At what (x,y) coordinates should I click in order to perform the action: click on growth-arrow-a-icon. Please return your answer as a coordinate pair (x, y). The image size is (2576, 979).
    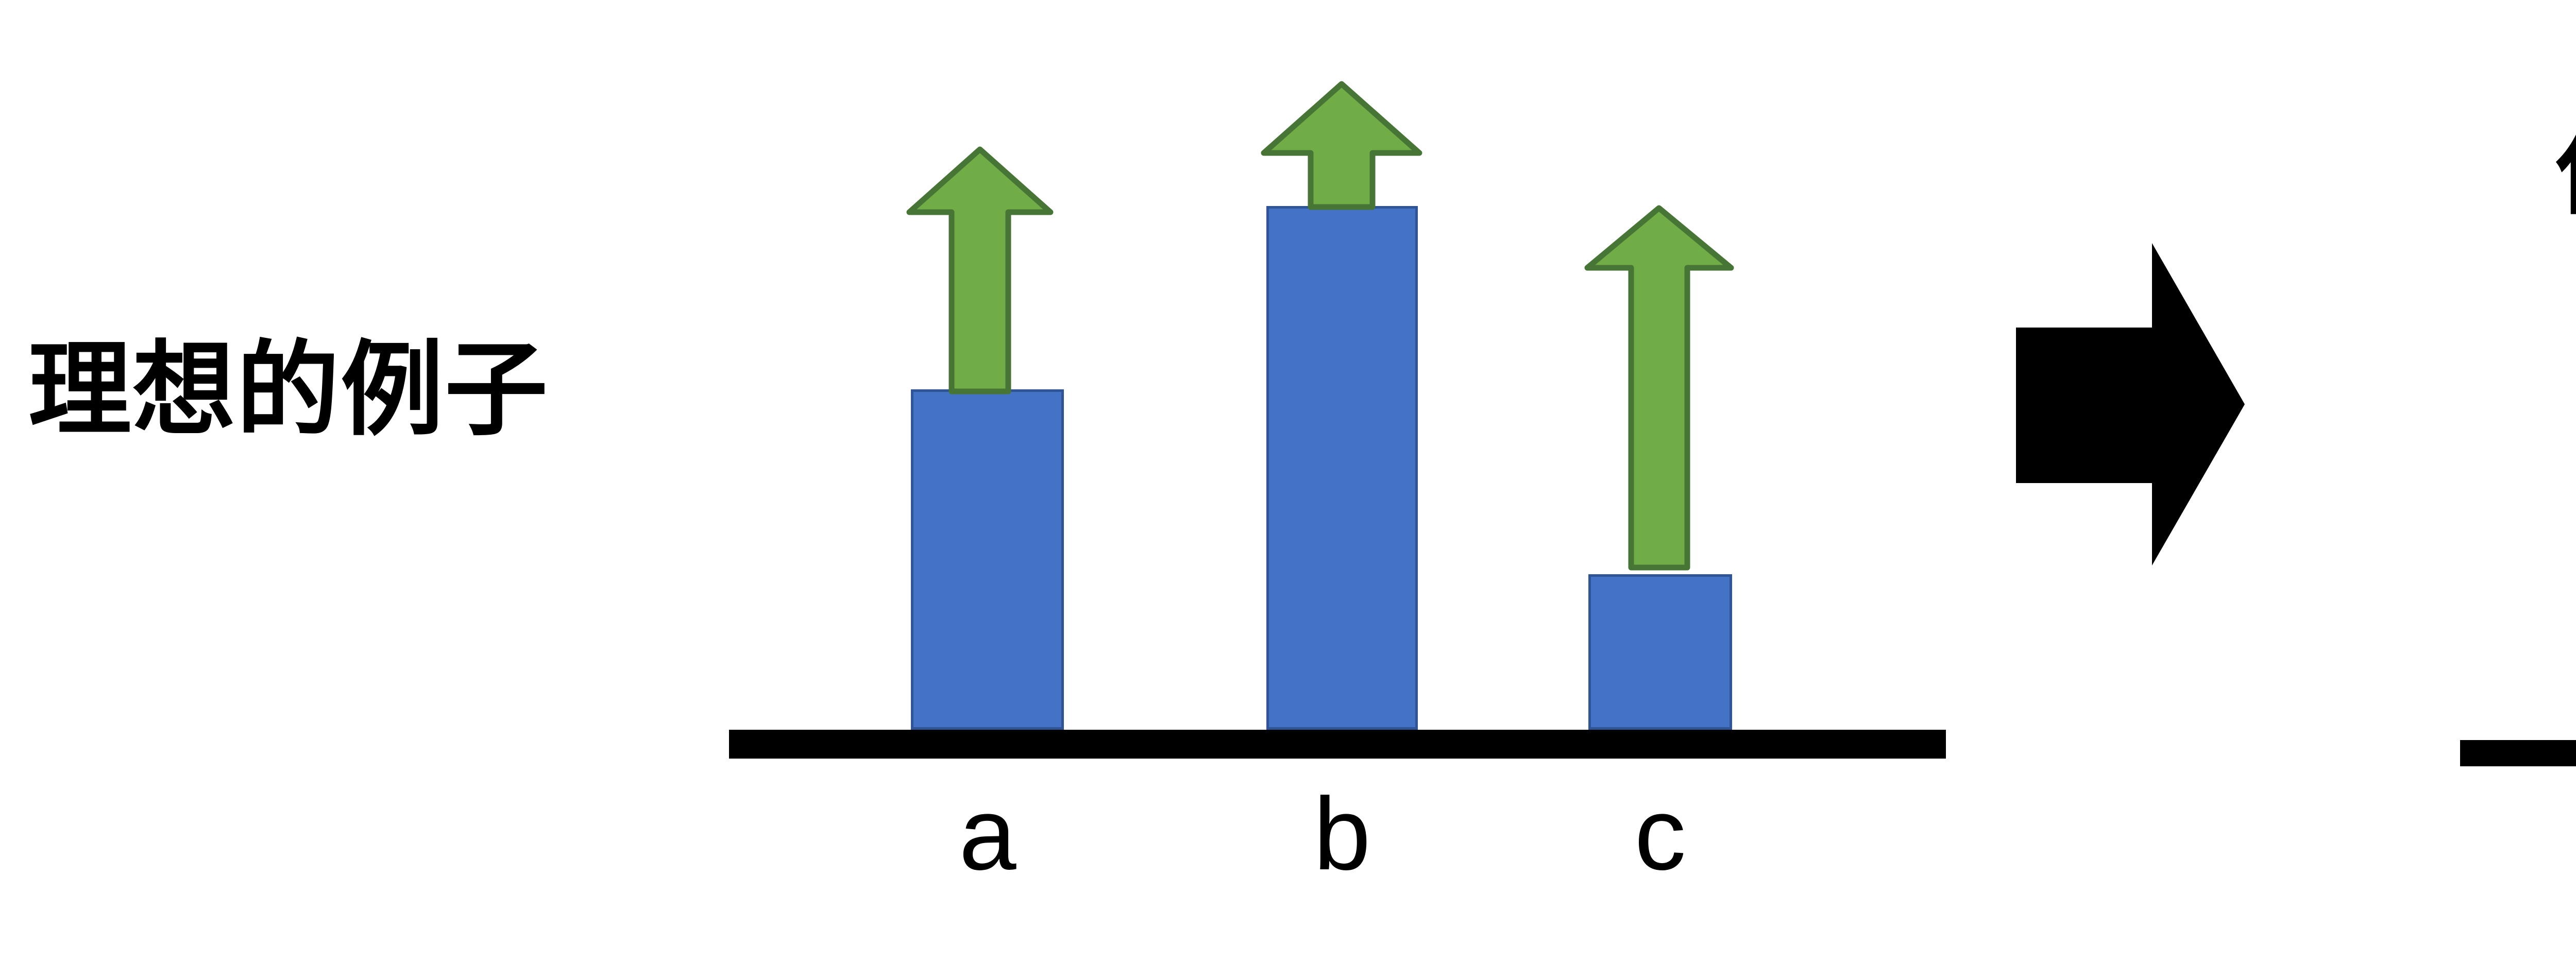
    Looking at the image, I should click on (980, 270).